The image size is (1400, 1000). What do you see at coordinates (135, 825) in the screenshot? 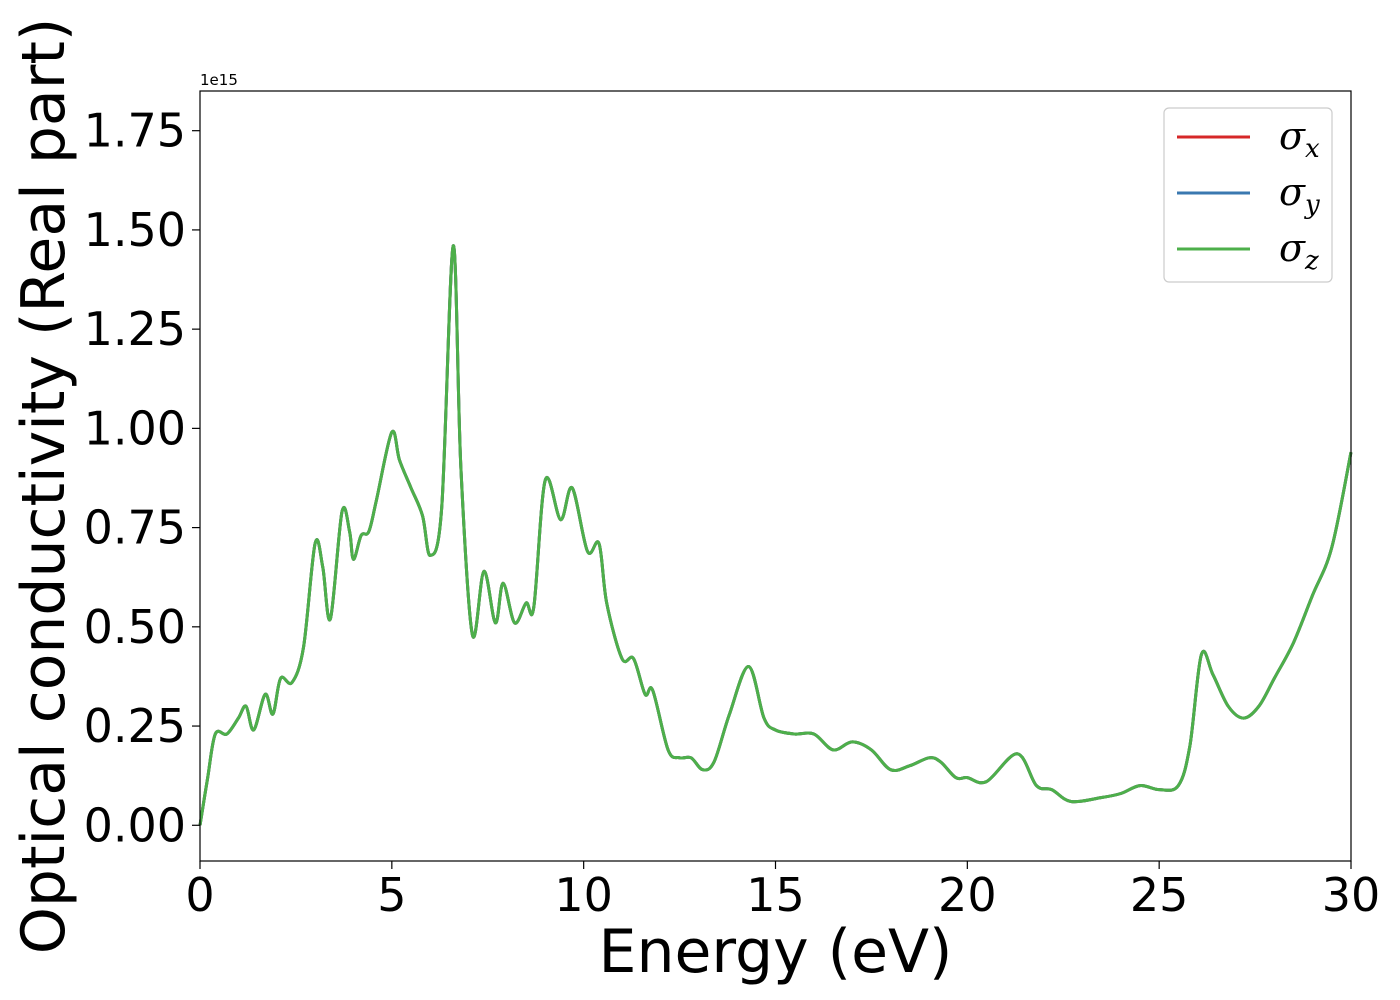
I see `y-tick-label: 0.00` at bounding box center [135, 825].